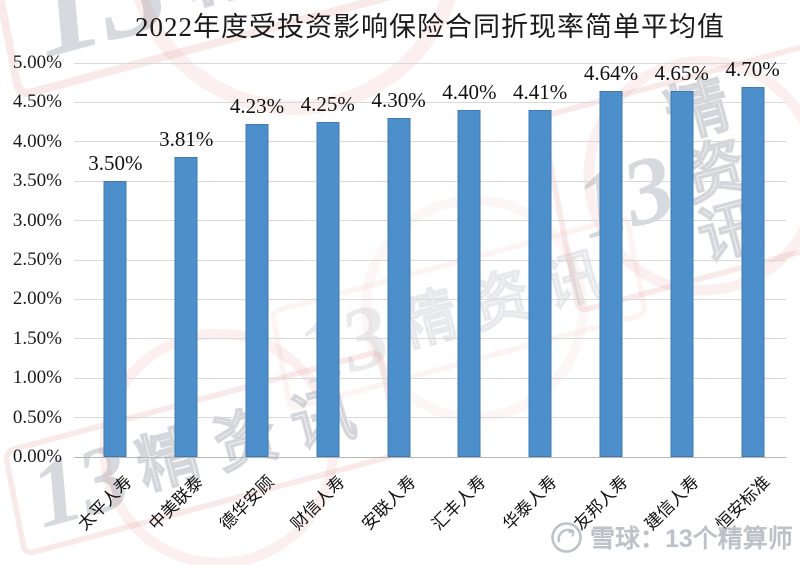 The image size is (800, 565). Describe the element at coordinates (37, 102) in the screenshot. I see `y-tick-label: 4.50%` at that location.